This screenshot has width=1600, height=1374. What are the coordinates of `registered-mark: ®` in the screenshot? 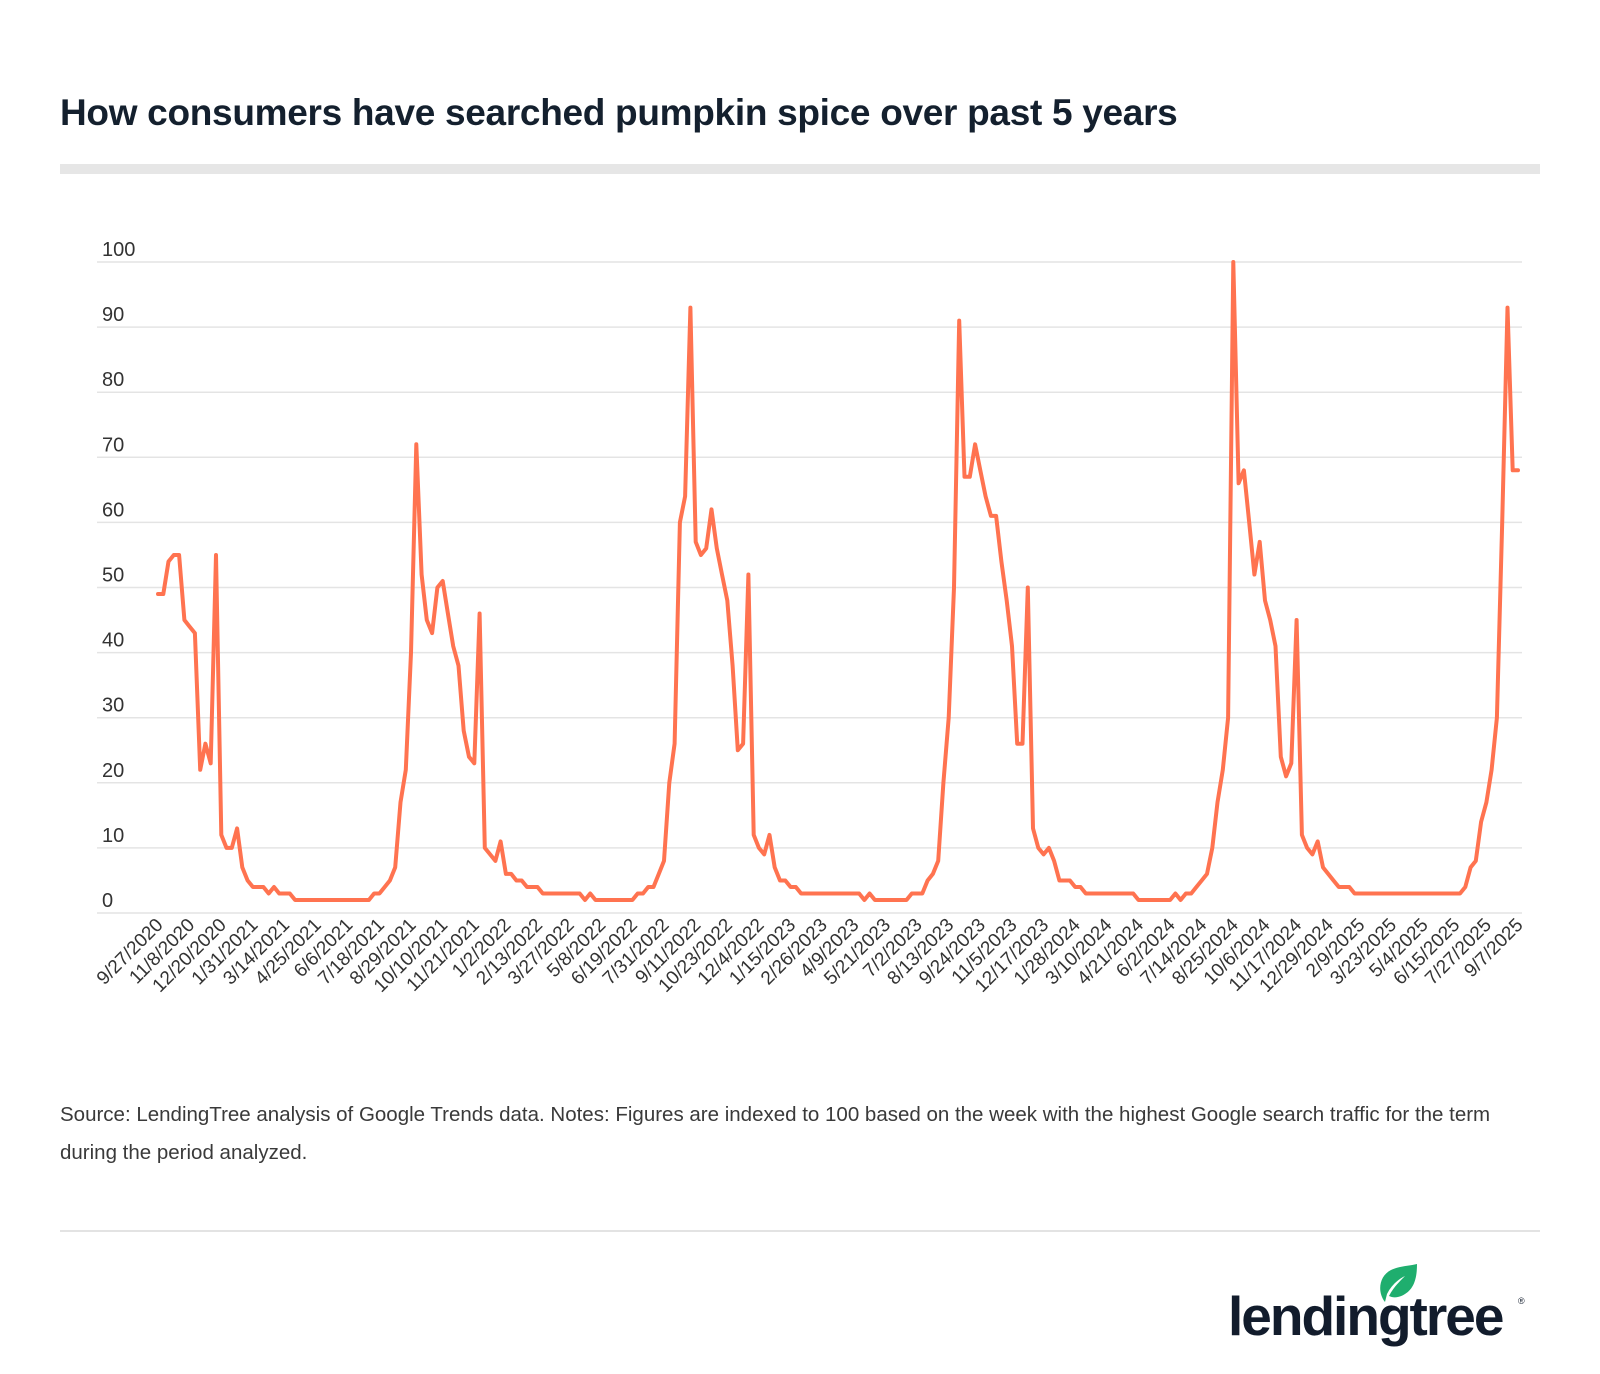 It's located at (1521, 1301).